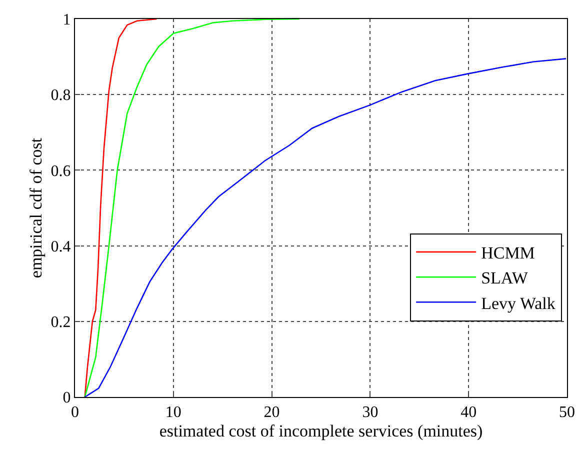 The image size is (587, 460). I want to click on x-tick-label: 10, so click(173, 413).